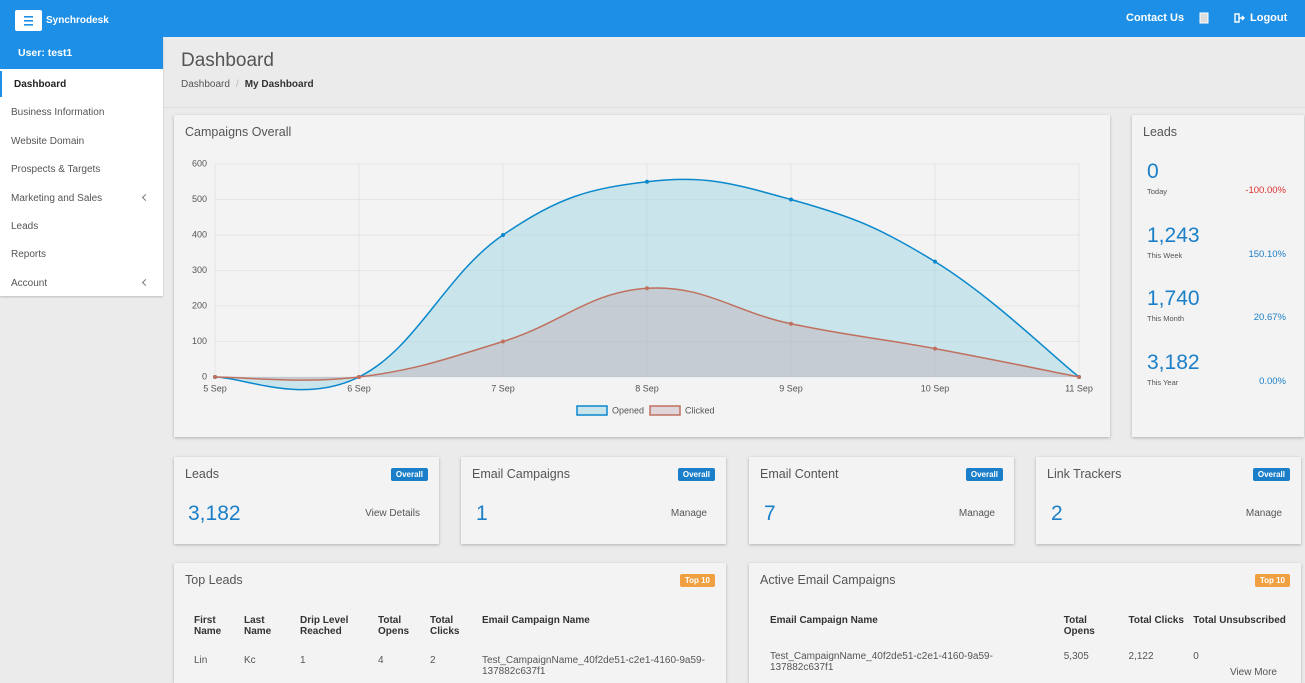 The height and width of the screenshot is (683, 1305). Describe the element at coordinates (521, 474) in the screenshot. I see `card-title: Email Campaigns` at that location.